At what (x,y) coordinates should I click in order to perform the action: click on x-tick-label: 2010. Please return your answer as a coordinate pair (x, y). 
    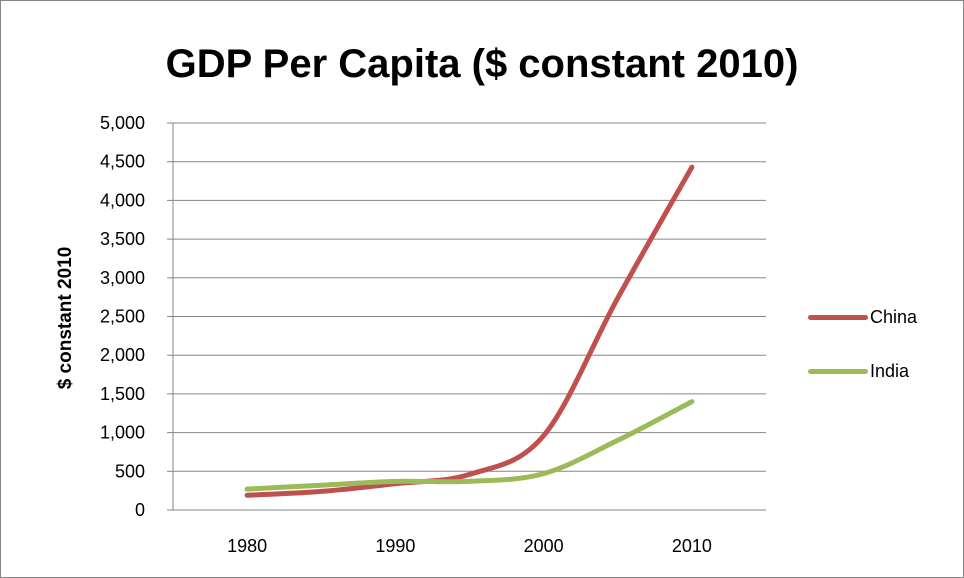
    Looking at the image, I should click on (692, 546).